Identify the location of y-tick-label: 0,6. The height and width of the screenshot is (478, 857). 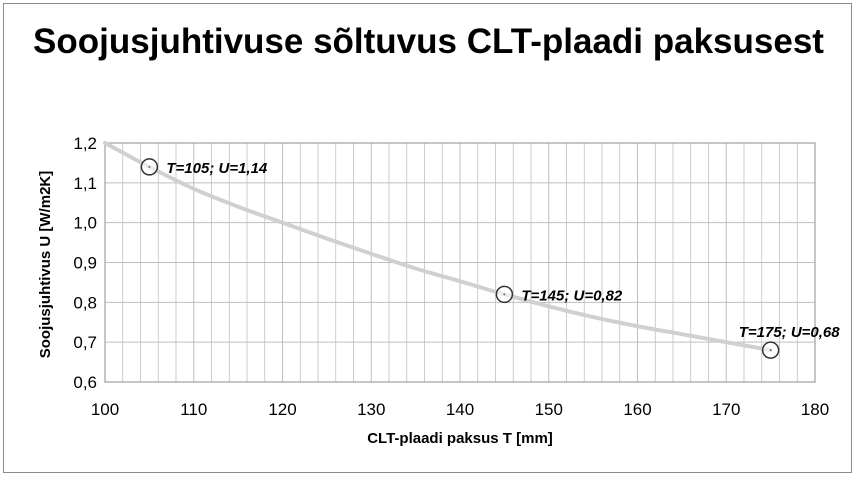
(85, 382).